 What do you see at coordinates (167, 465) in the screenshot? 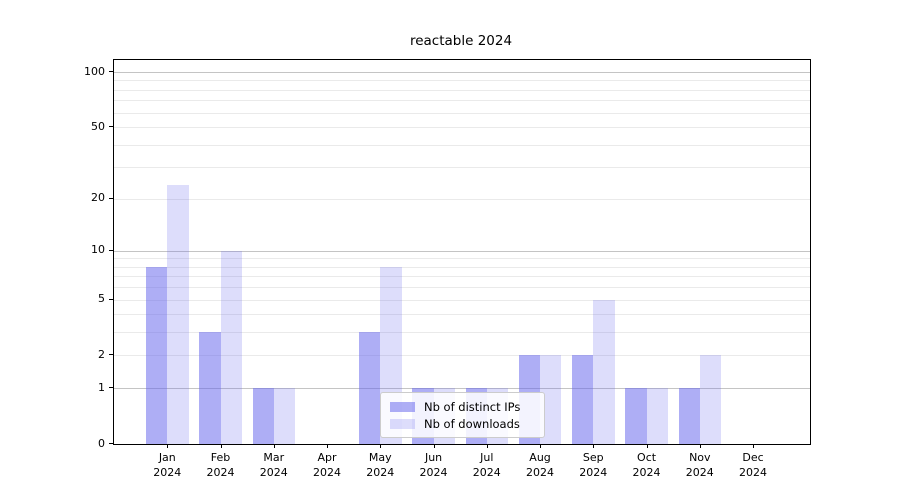
I see `x-tick-label: Jan 2024` at bounding box center [167, 465].